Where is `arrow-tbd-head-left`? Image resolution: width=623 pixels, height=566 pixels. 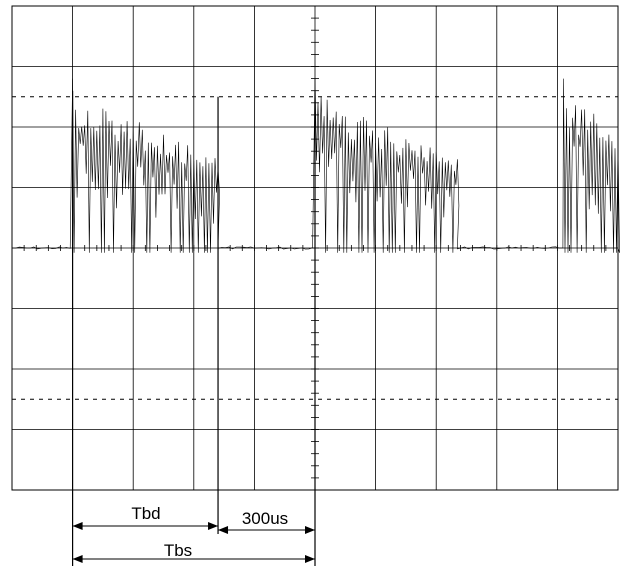
arrow-tbd-head-left is located at coordinates (77, 526).